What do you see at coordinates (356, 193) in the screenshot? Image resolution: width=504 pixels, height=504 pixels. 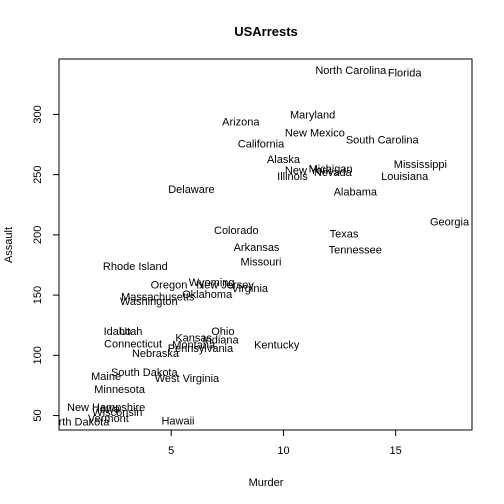 I see `data-point-label: Alabama` at bounding box center [356, 193].